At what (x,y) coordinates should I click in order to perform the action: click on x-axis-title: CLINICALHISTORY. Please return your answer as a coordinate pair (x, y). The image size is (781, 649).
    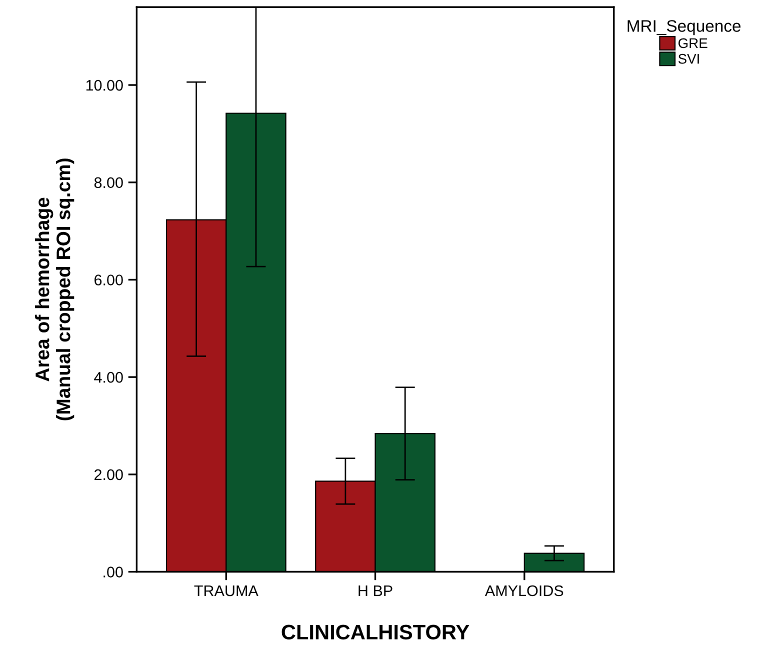
    Looking at the image, I should click on (376, 632).